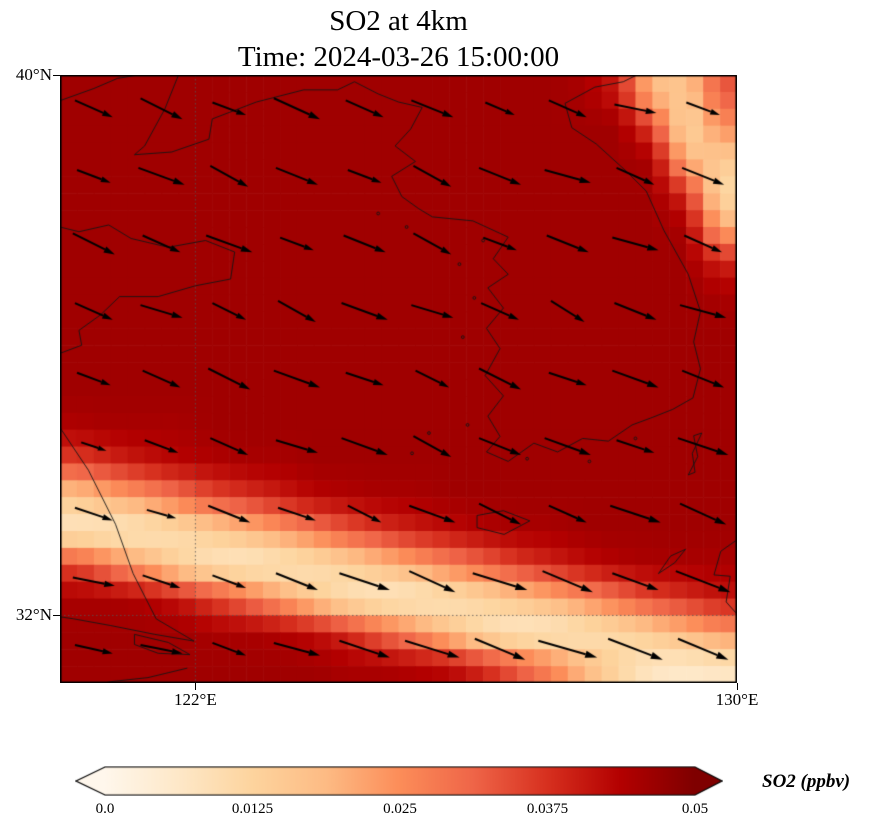 The image size is (875, 836). I want to click on y-axis-tick-label: 32°N, so click(33, 615).